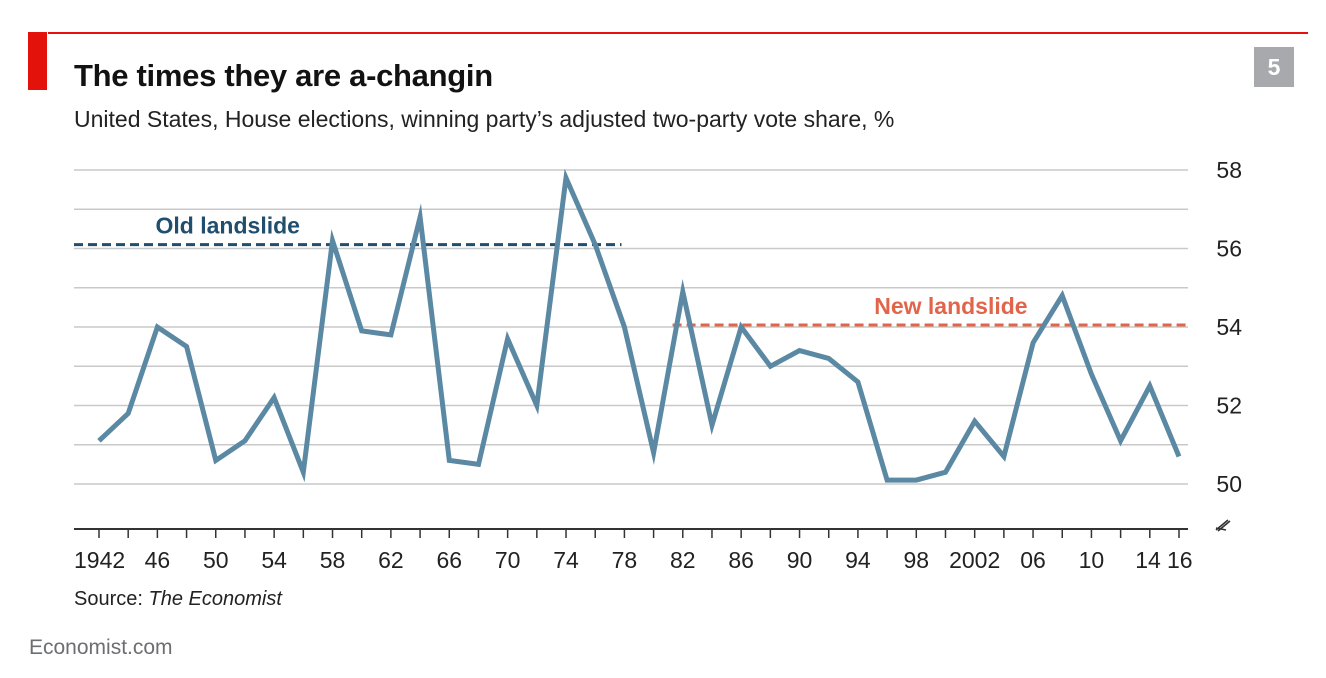 The width and height of the screenshot is (1326, 678). What do you see at coordinates (508, 560) in the screenshot?
I see `x-tick-label: 70` at bounding box center [508, 560].